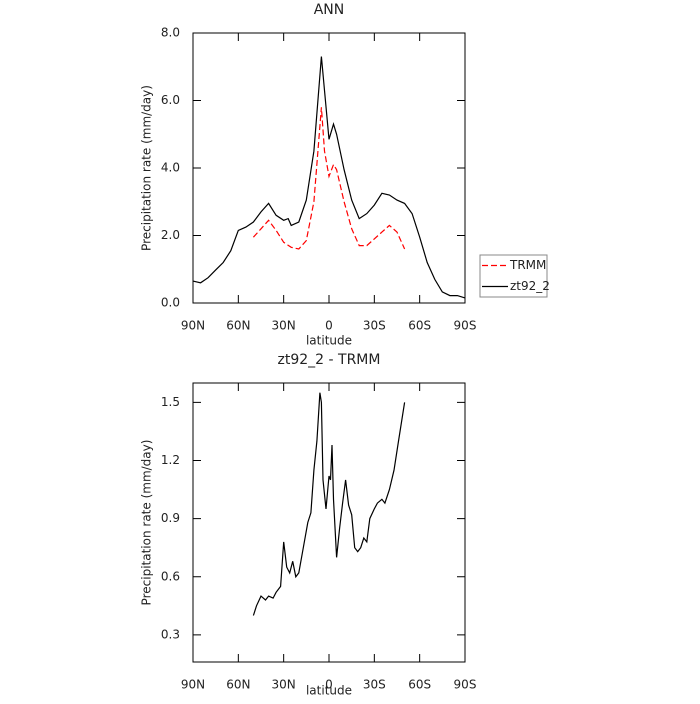 This screenshot has width=700, height=704. I want to click on y-tick-label: 0.9, so click(170, 518).